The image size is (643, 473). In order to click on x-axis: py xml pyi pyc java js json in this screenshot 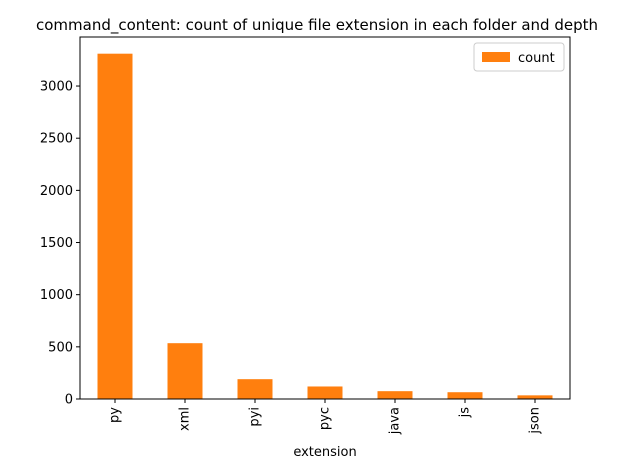, I will do `click(325, 417)`.